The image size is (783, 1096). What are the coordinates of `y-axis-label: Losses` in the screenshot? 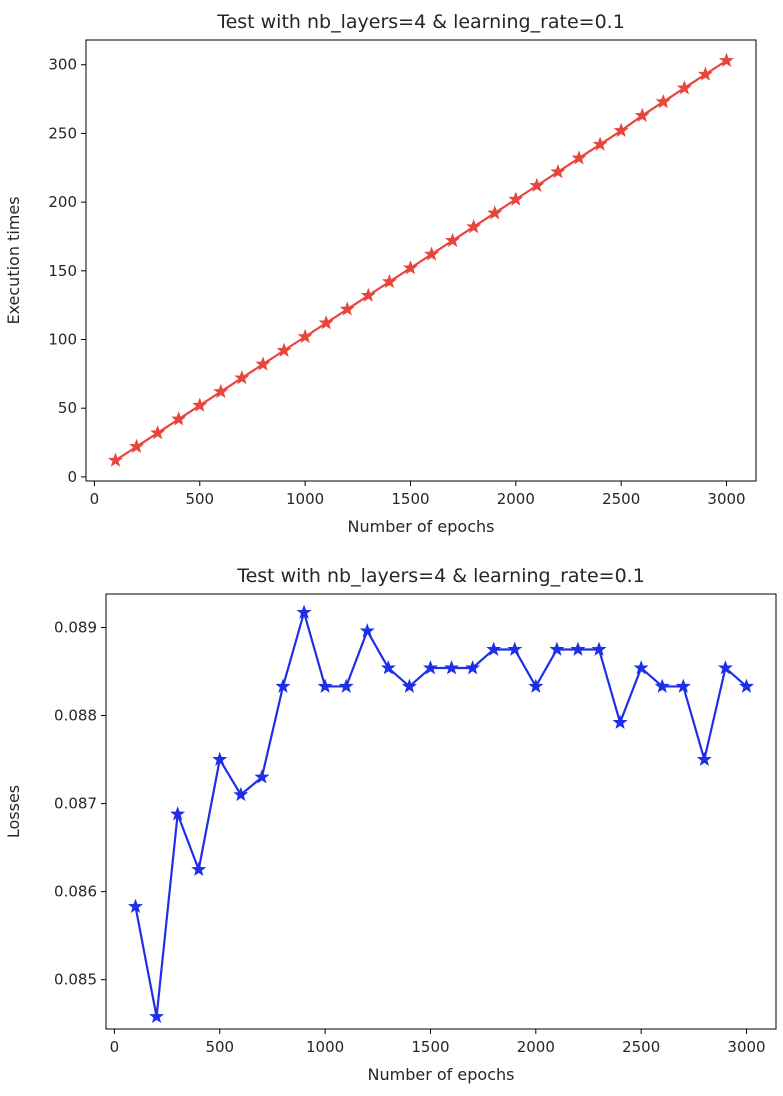 It's located at (13, 811).